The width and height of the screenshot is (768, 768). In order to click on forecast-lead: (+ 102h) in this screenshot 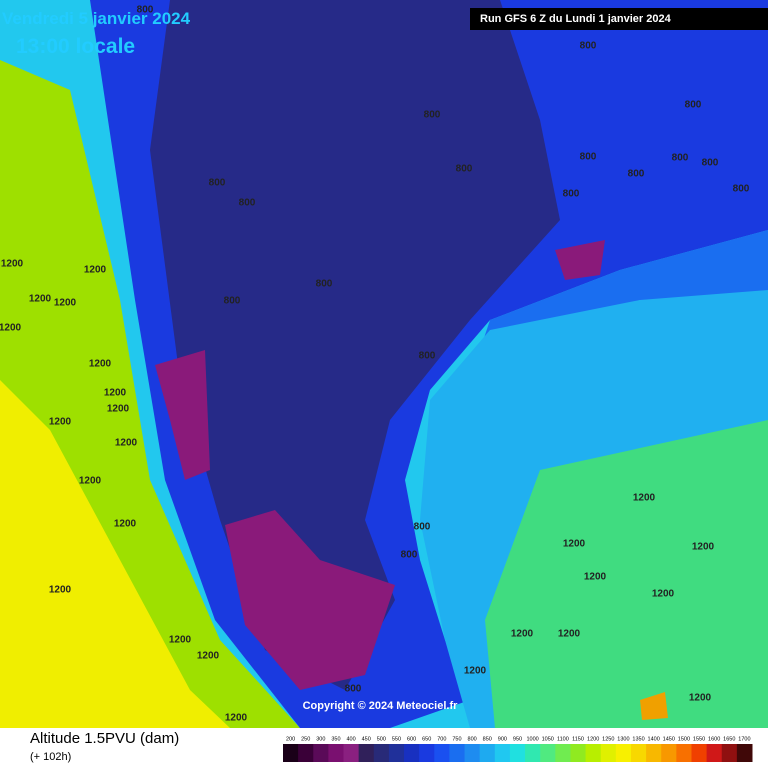, I will do `click(50, 757)`.